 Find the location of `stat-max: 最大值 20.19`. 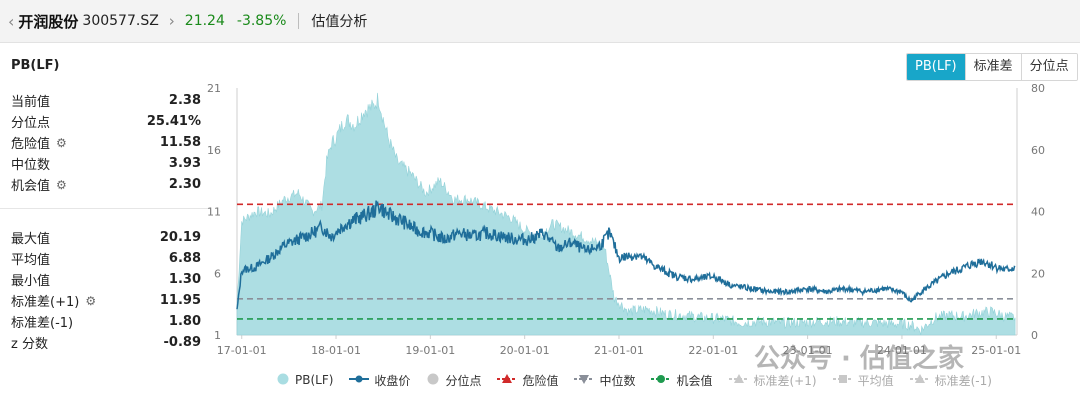

stat-max: 最大值 20.19 is located at coordinates (106, 237).